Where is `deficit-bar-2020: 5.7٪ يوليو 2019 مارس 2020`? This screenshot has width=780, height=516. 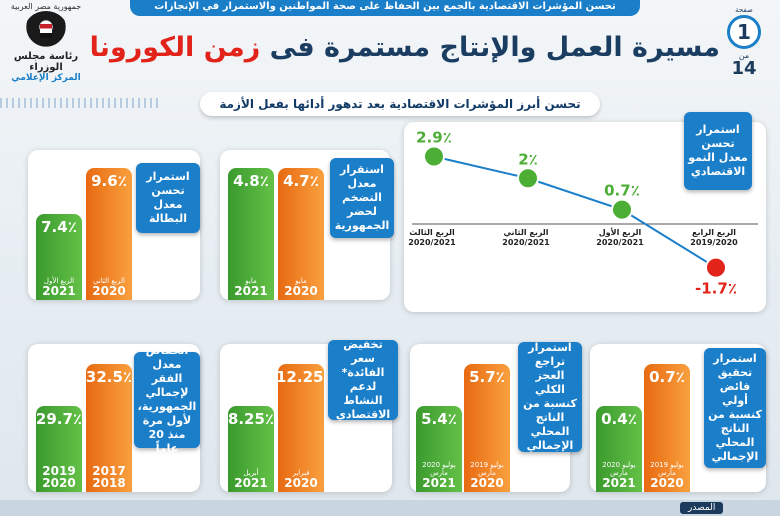
deficit-bar-2020: 5.7٪ يوليو 2019 مارس 2020 is located at coordinates (487, 428).